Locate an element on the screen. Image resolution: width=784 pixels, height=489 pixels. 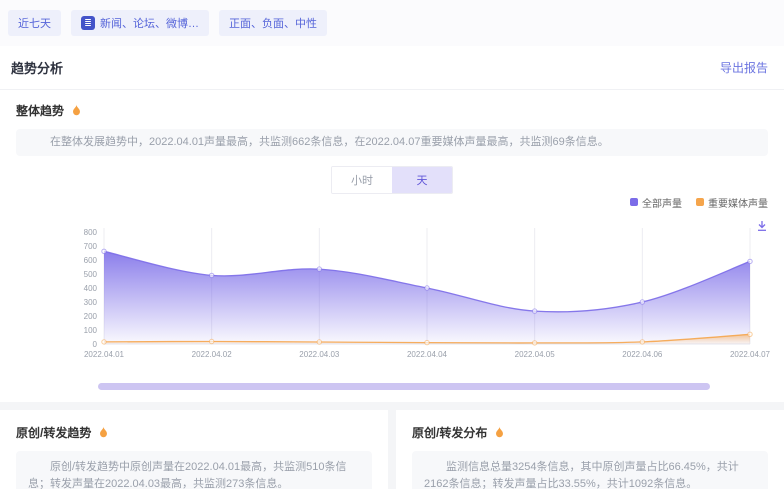
svg-text: 800 is located at coordinates (91, 232).